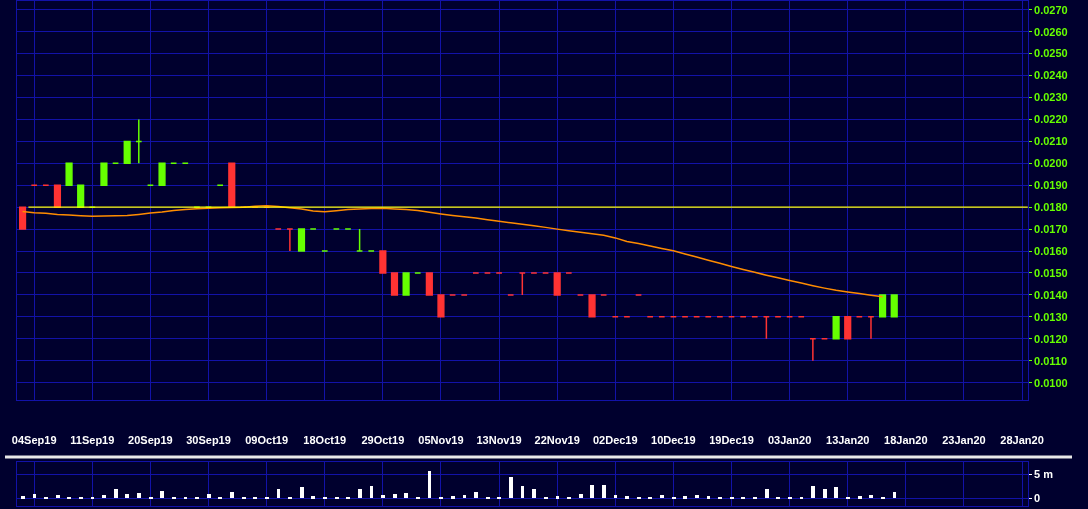 Image resolution: width=1088 pixels, height=509 pixels. Describe the element at coordinates (615, 440) in the screenshot. I see `x-tick-label: 02Dec19` at that location.